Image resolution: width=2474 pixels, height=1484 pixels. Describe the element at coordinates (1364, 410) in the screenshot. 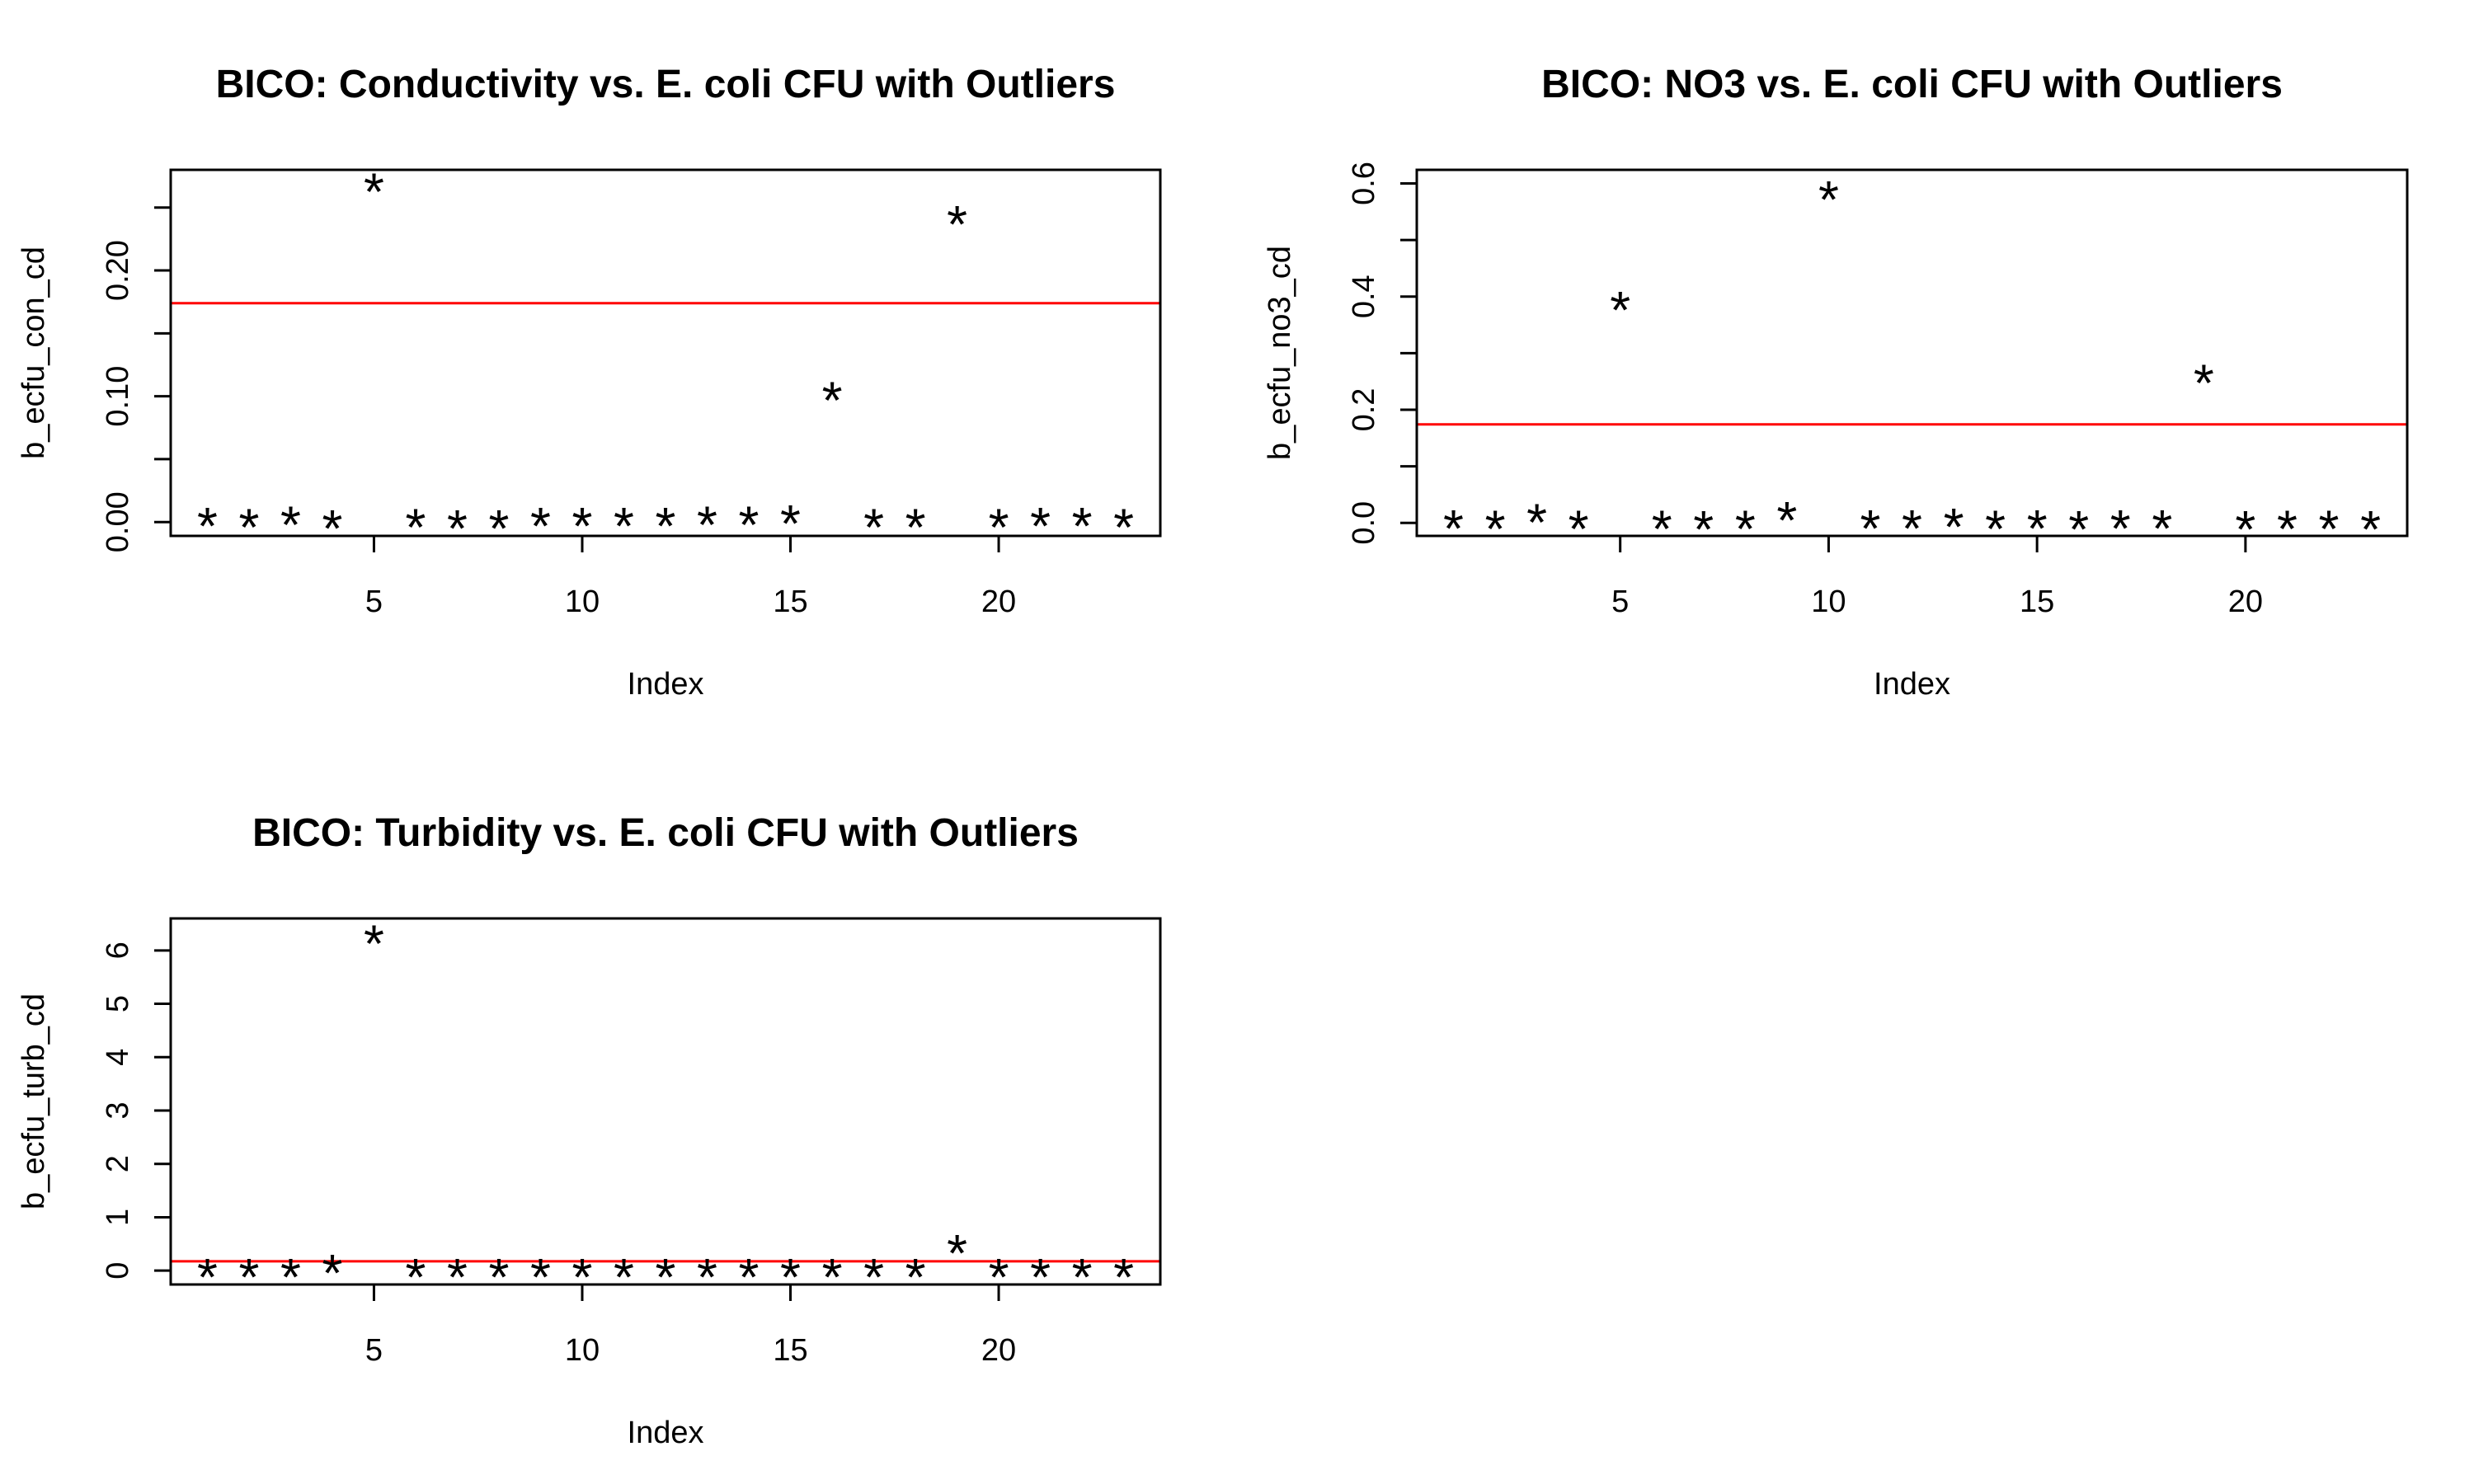

I see `y-tick-label: 0.2` at that location.